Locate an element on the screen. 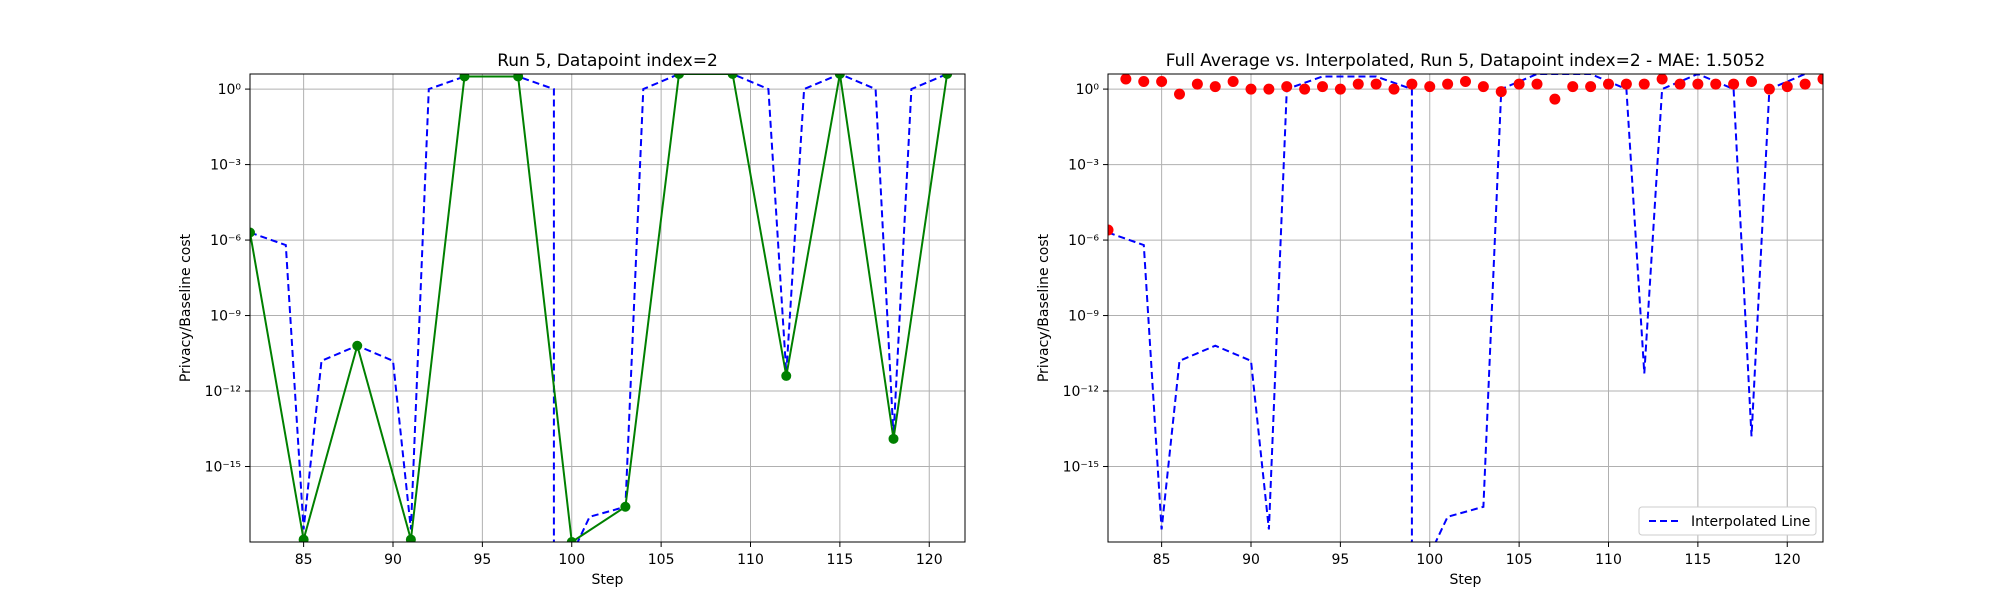 The width and height of the screenshot is (2000, 600). y-tick-label: 10⁻⁹ is located at coordinates (1083, 317).